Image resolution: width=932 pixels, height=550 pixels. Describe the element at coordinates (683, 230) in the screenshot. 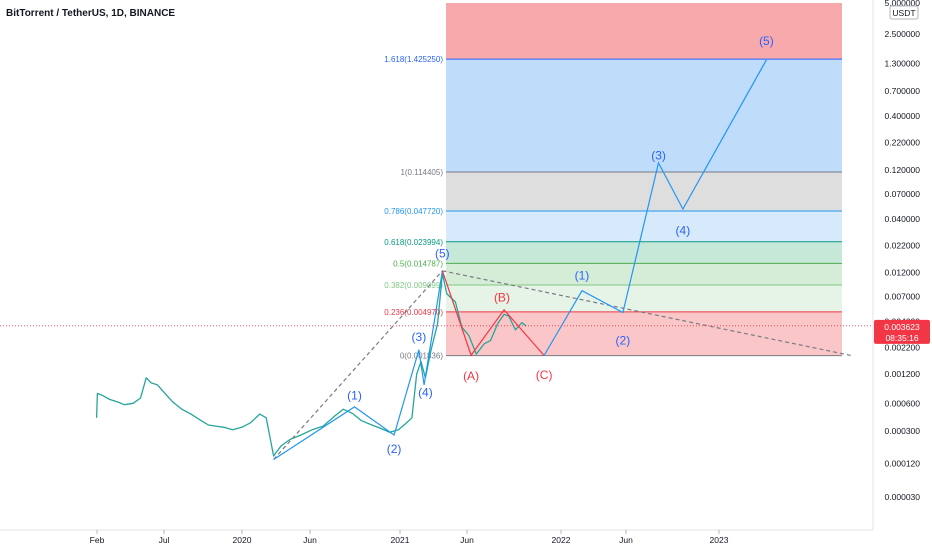

I see `wave-label-11: (4)` at that location.